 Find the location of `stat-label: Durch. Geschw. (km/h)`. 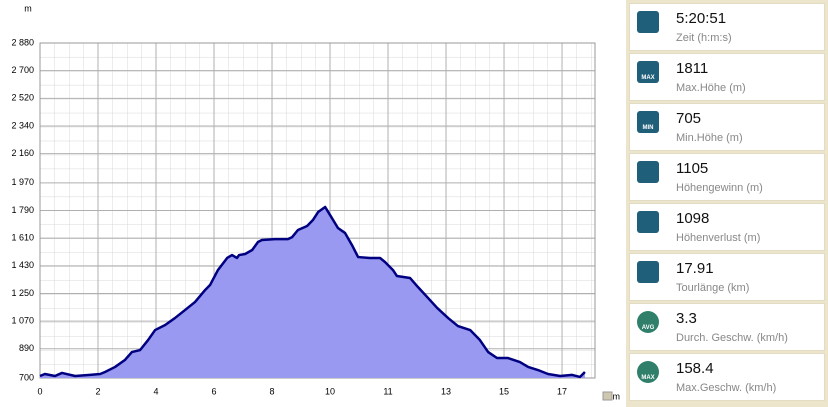

stat-label: Durch. Geschw. (km/h) is located at coordinates (732, 338).